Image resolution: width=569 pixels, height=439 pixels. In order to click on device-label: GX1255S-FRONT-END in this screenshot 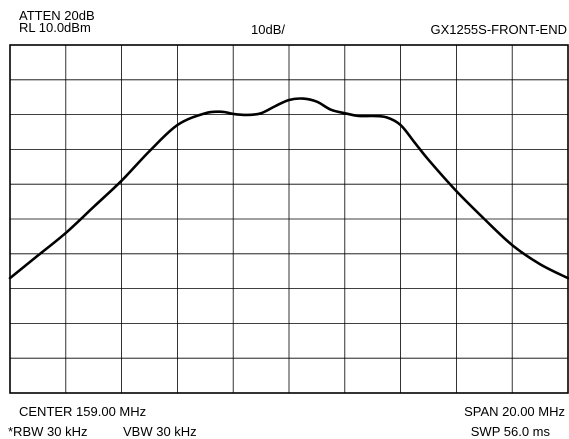, I will do `click(498, 29)`.